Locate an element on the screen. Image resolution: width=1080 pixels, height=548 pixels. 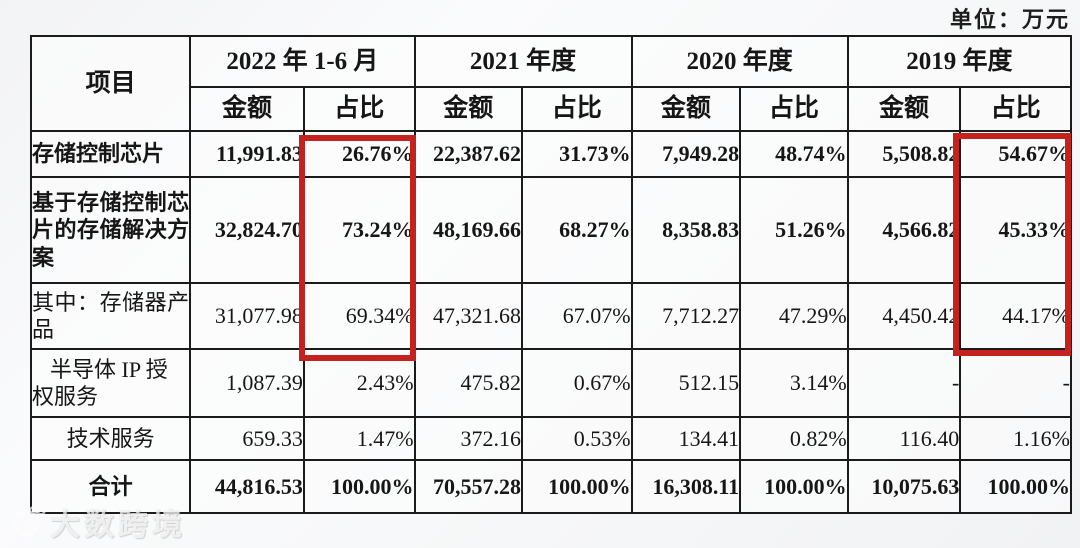
col-group-2019: 2019 年度 is located at coordinates (959, 61).